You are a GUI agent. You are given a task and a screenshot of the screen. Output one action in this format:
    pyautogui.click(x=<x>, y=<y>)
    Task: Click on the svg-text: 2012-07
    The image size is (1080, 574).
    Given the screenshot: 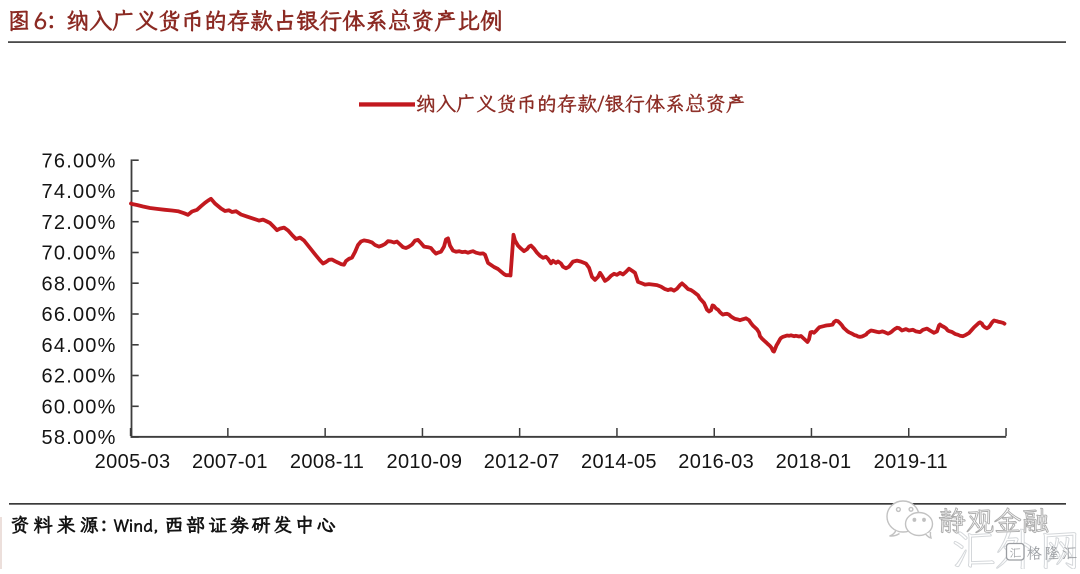 What is the action you would take?
    pyautogui.click(x=522, y=462)
    